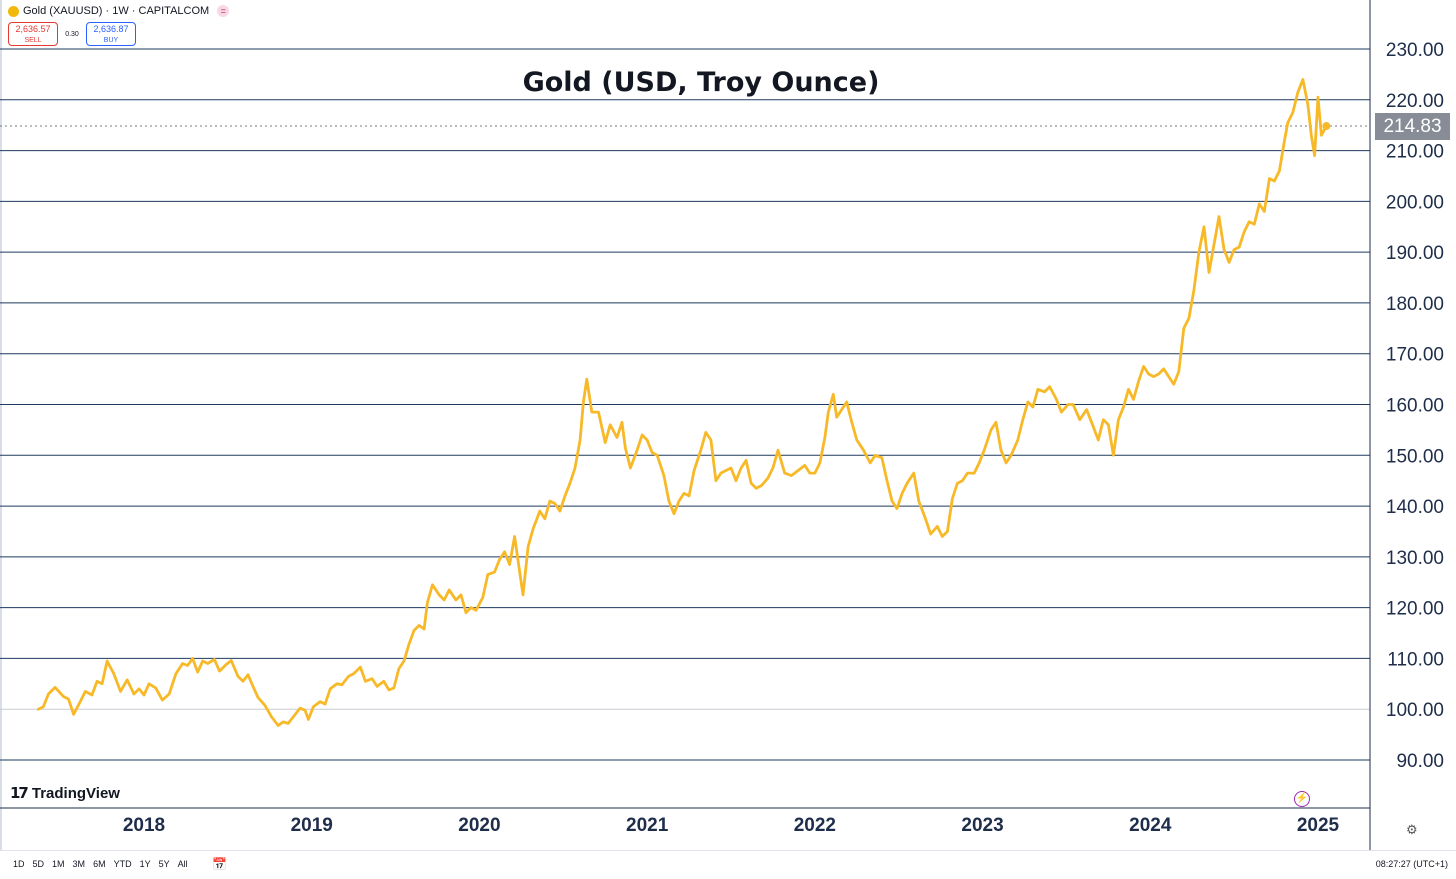  What do you see at coordinates (1415, 50) in the screenshot?
I see `y-tick-label: 230.00` at bounding box center [1415, 50].